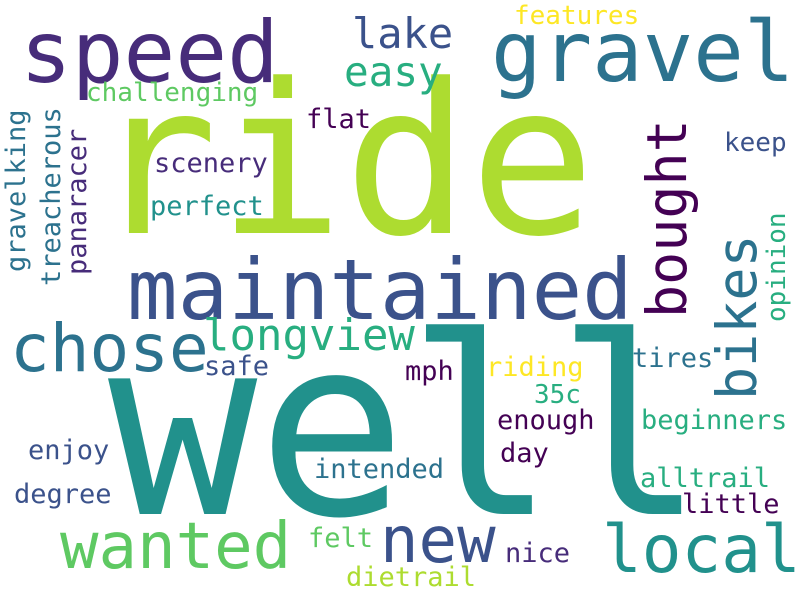 The width and height of the screenshot is (800, 600). I want to click on word-mph: mph, so click(429, 371).